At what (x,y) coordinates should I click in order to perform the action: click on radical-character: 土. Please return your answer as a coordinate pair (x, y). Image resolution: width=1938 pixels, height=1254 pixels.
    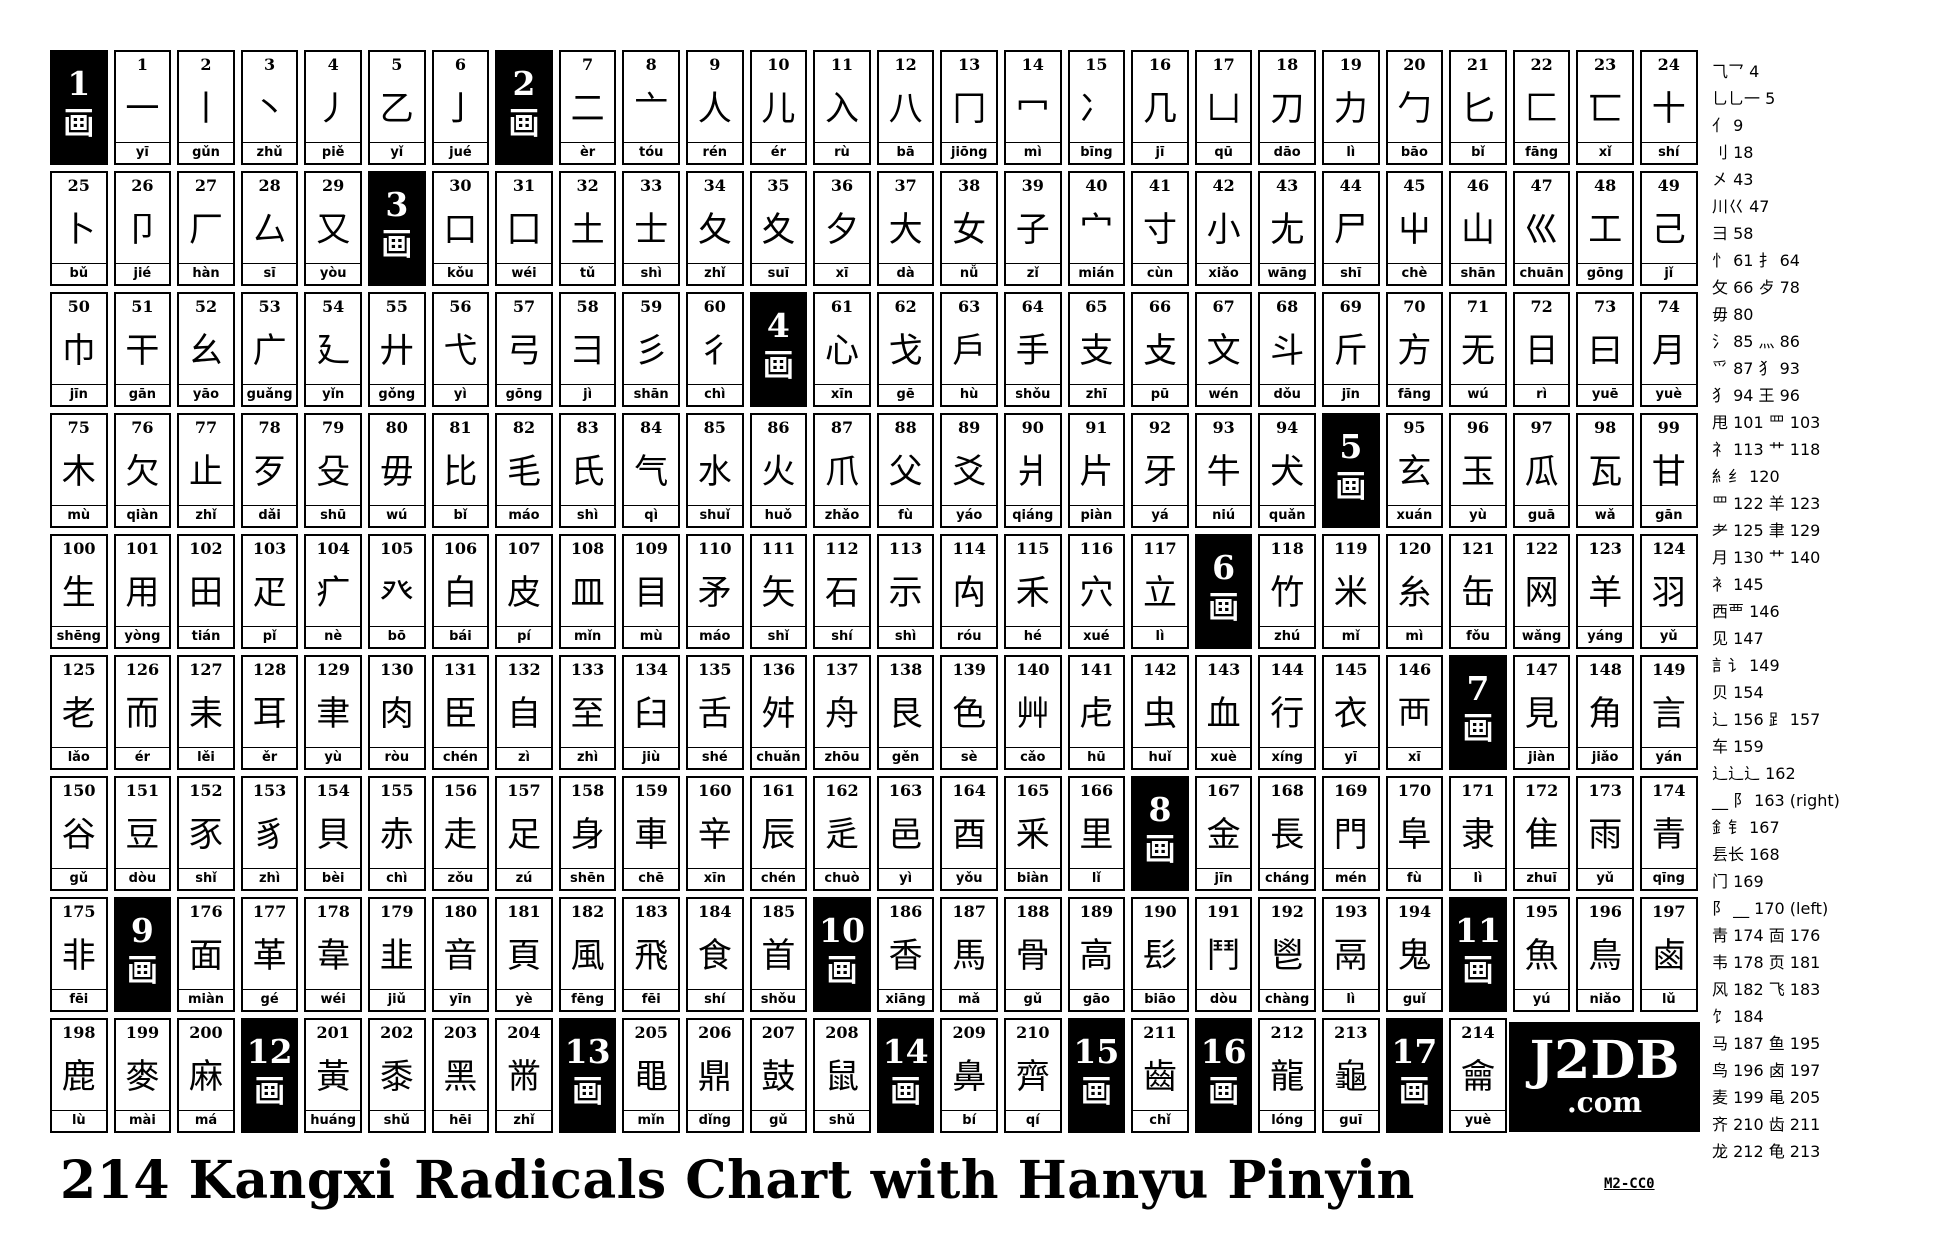
    Looking at the image, I should click on (587, 230).